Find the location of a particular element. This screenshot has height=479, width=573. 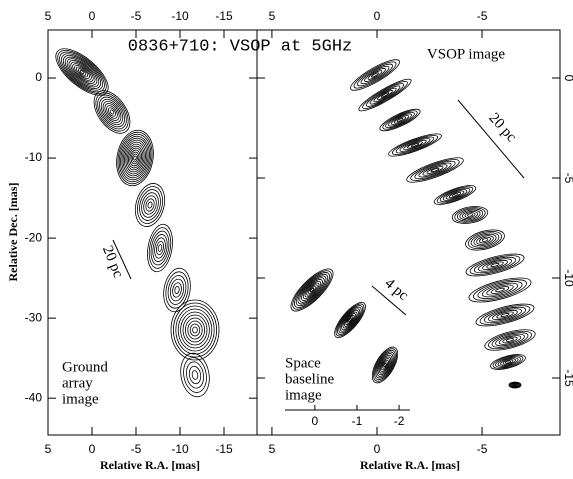

scale-label: 20 pc is located at coordinates (502, 127).